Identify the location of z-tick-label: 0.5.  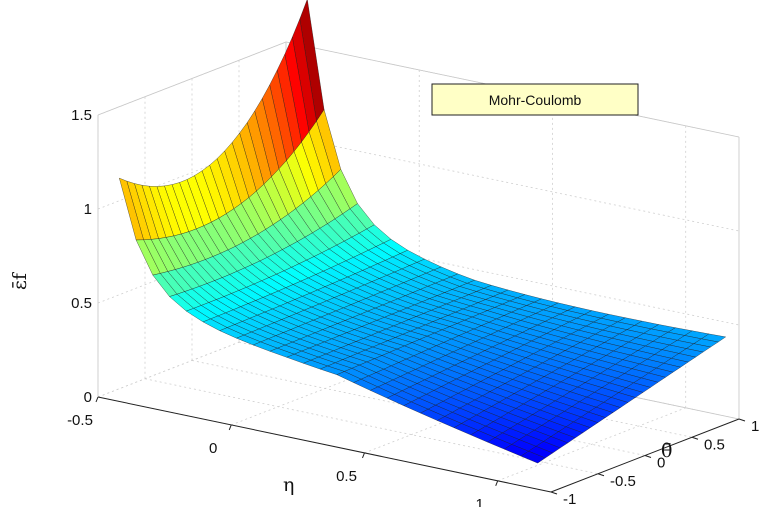
(81, 303).